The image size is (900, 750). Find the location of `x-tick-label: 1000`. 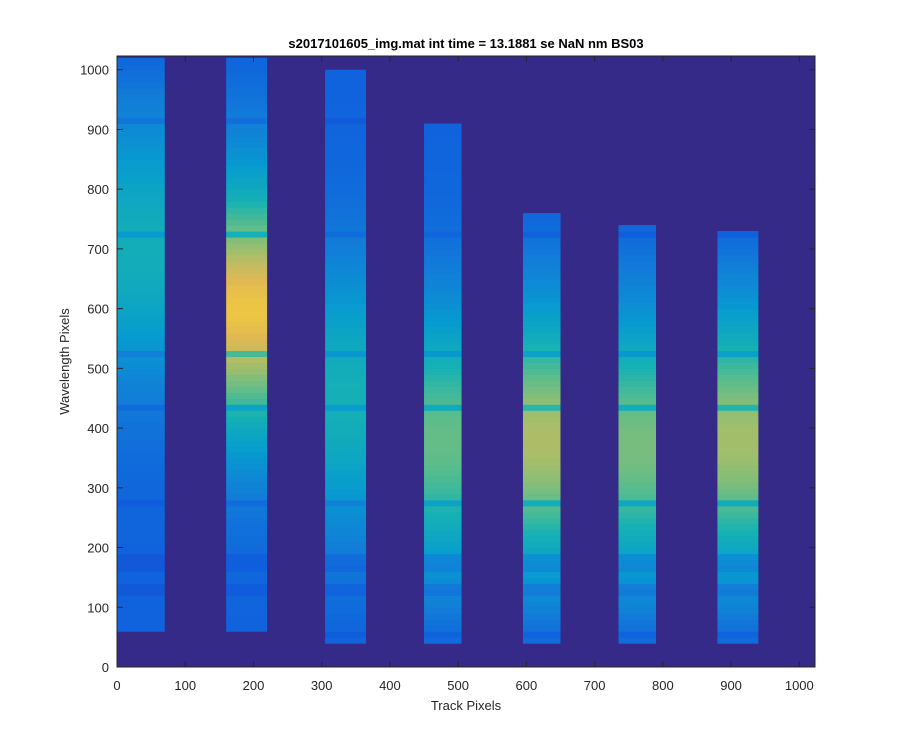

x-tick-label: 1000 is located at coordinates (799, 685).